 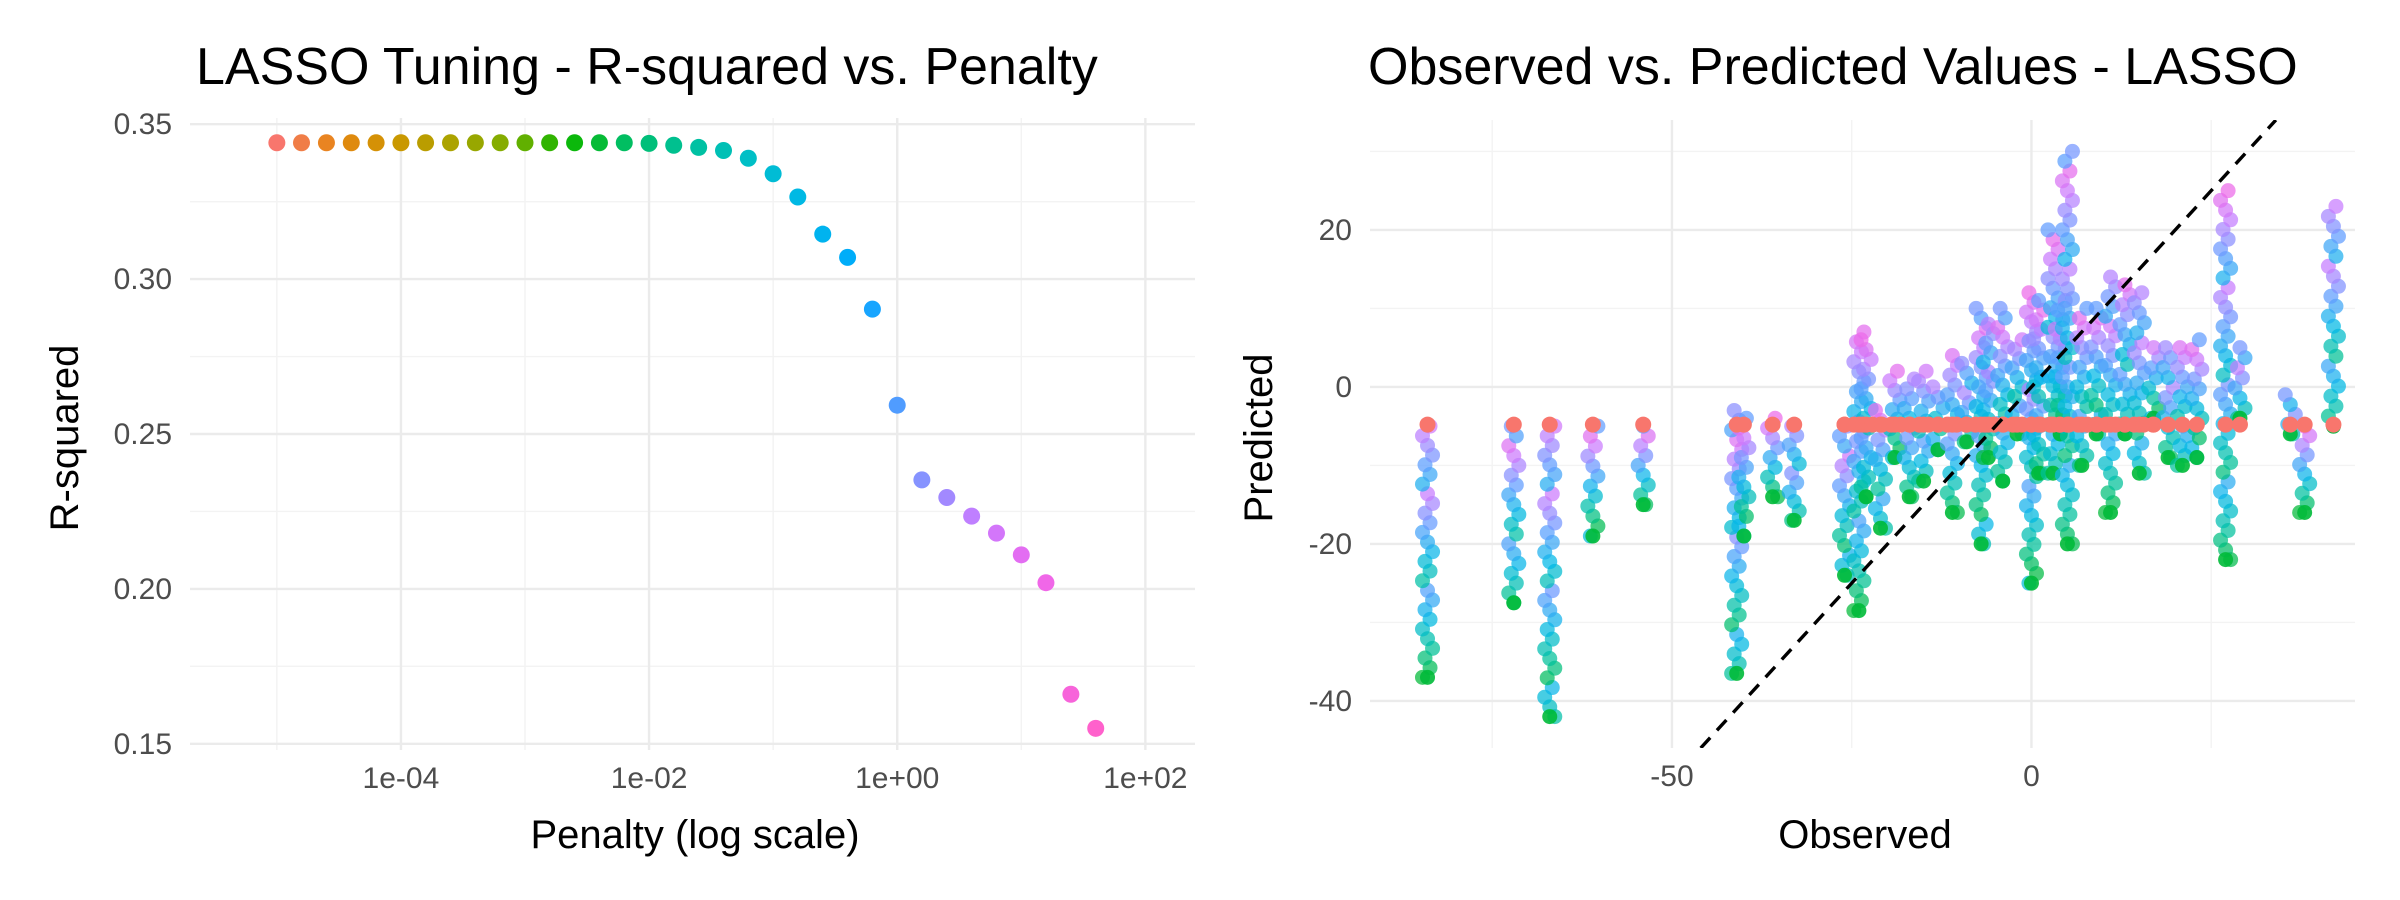 I want to click on tuning-y-axis-title: R-squared, so click(x=65, y=438).